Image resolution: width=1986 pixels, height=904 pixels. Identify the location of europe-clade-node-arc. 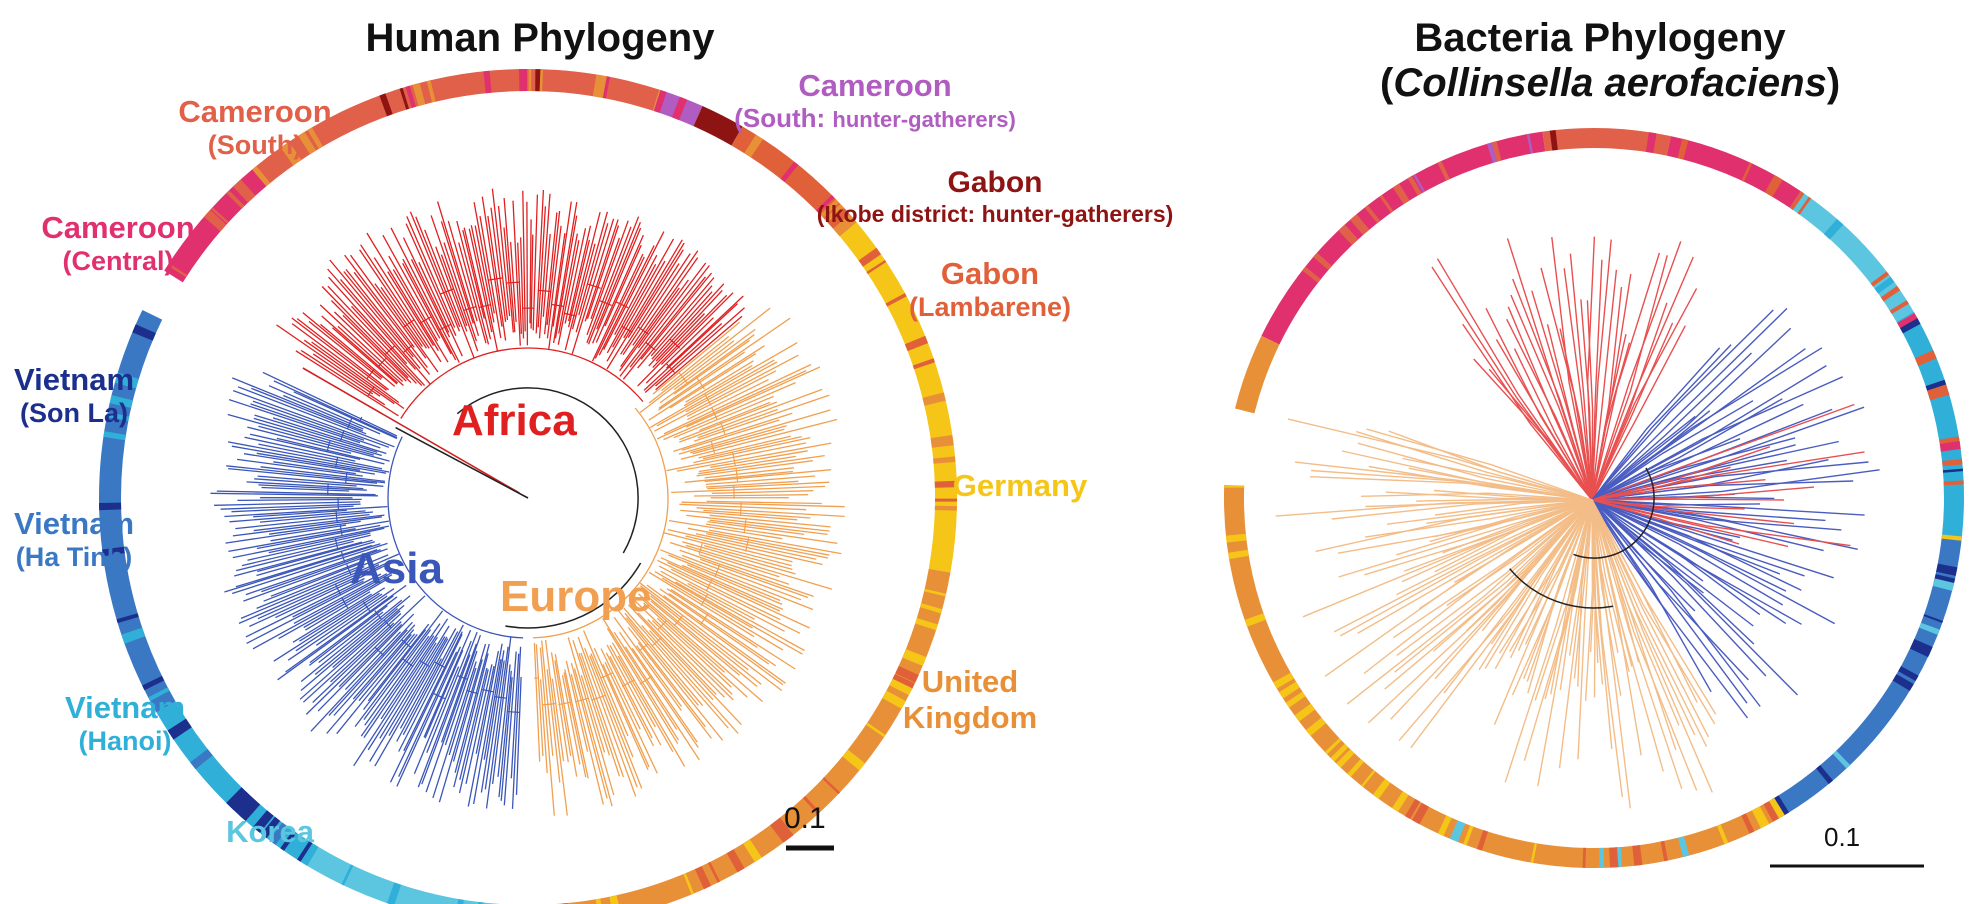
(700, 548).